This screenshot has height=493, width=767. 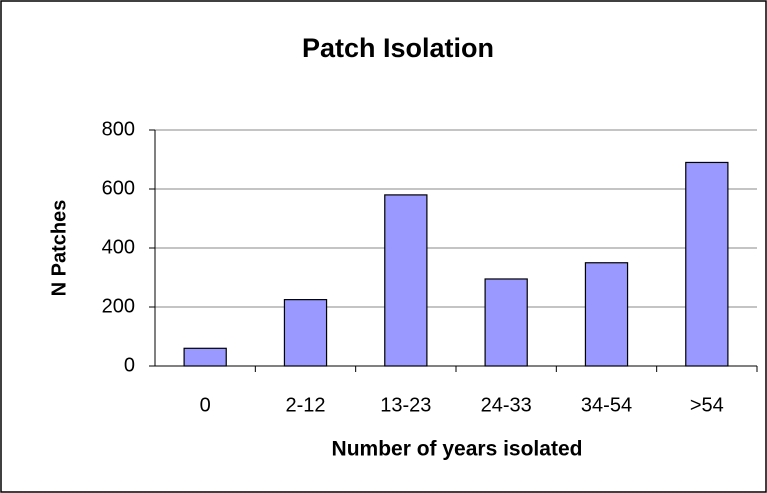 What do you see at coordinates (398, 48) in the screenshot?
I see `chart-title: Patch Isolation` at bounding box center [398, 48].